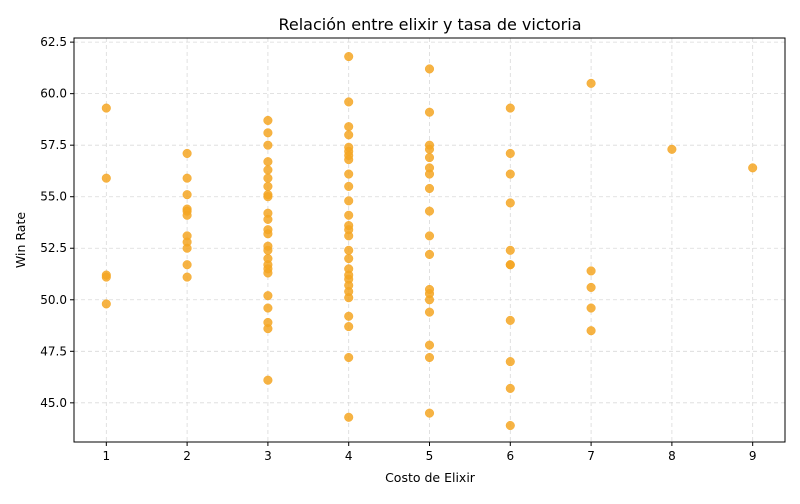  Describe the element at coordinates (753, 456) in the screenshot. I see `x-tick-label: 9` at that location.